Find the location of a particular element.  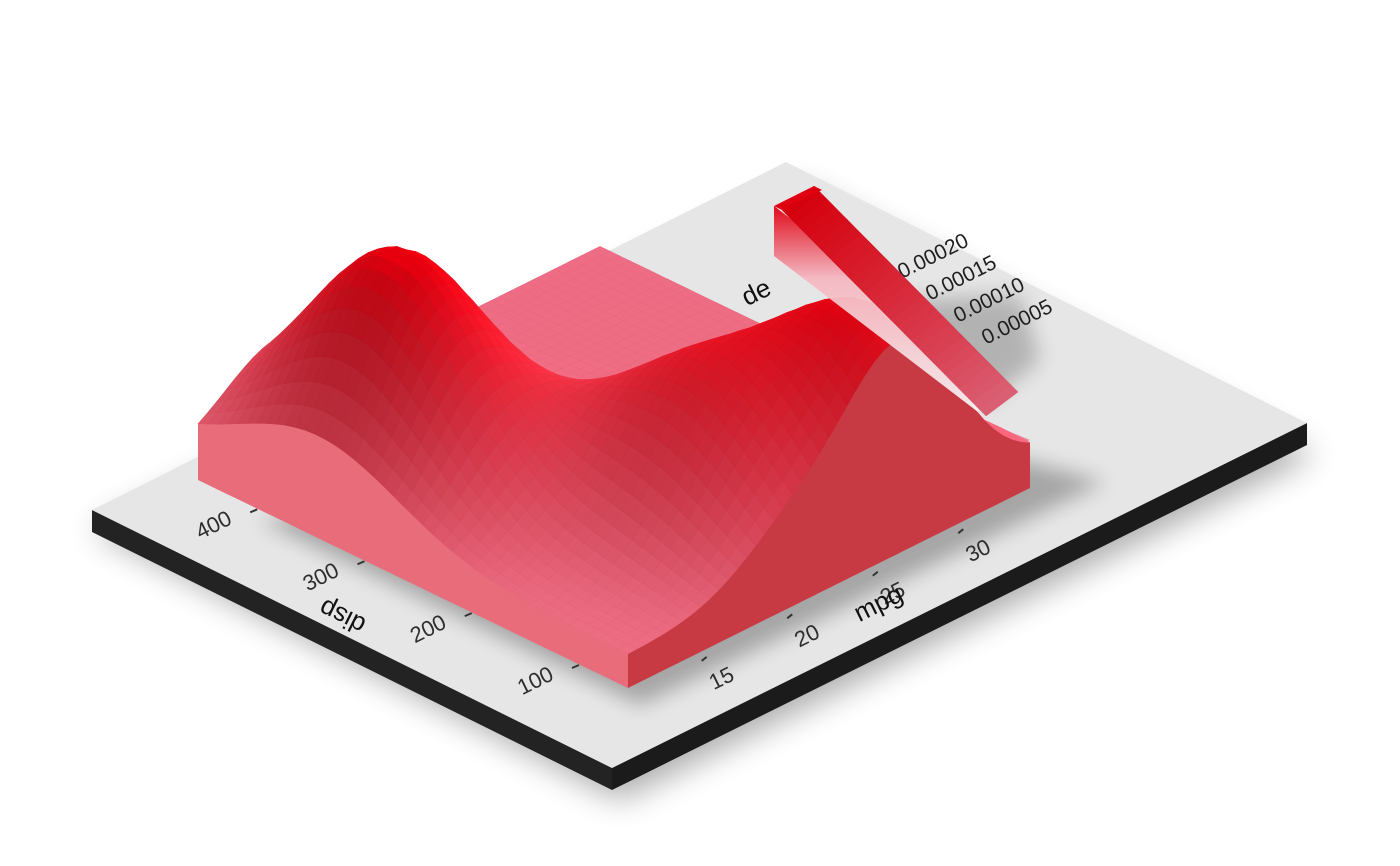

surface-front-wall is located at coordinates (829, 513).